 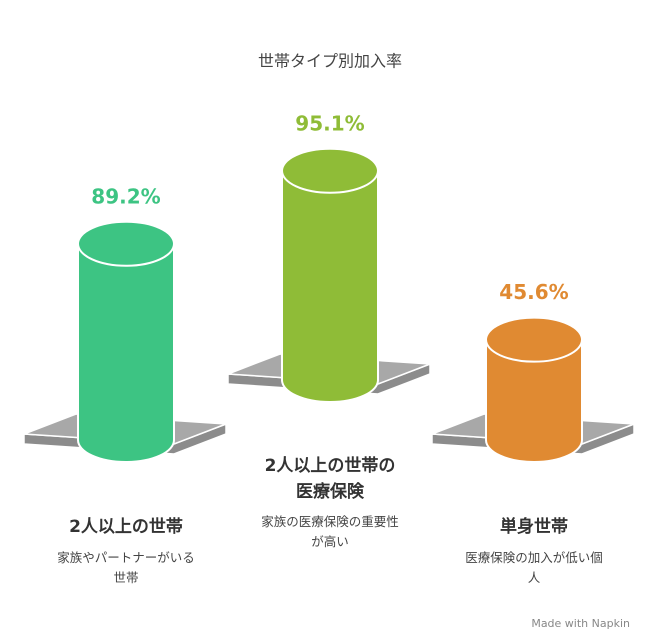 I want to click on footer: Made with Napkin, so click(x=580, y=623).